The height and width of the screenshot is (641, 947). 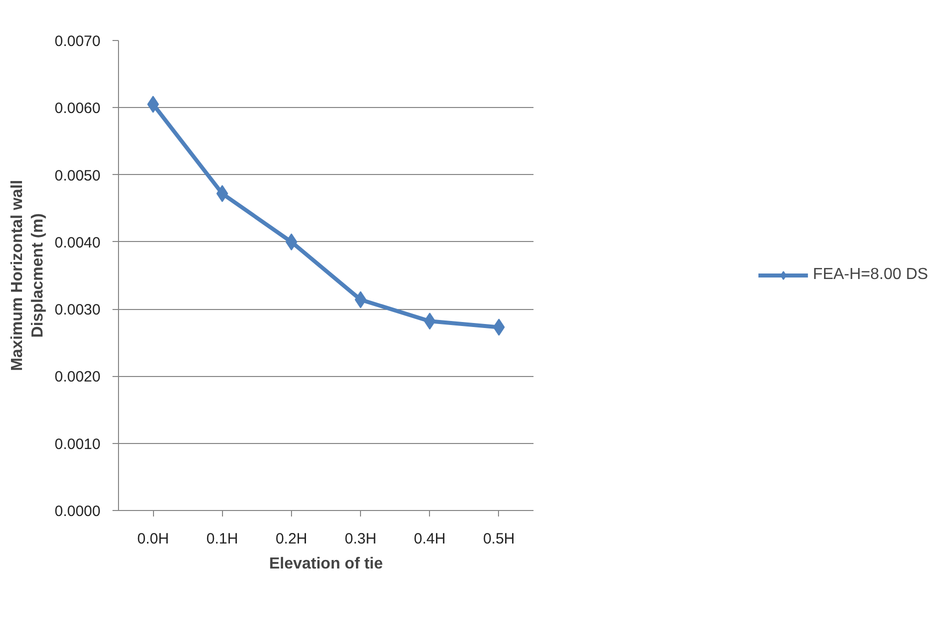 I want to click on y-tick-label: 0.0060, so click(x=77, y=109).